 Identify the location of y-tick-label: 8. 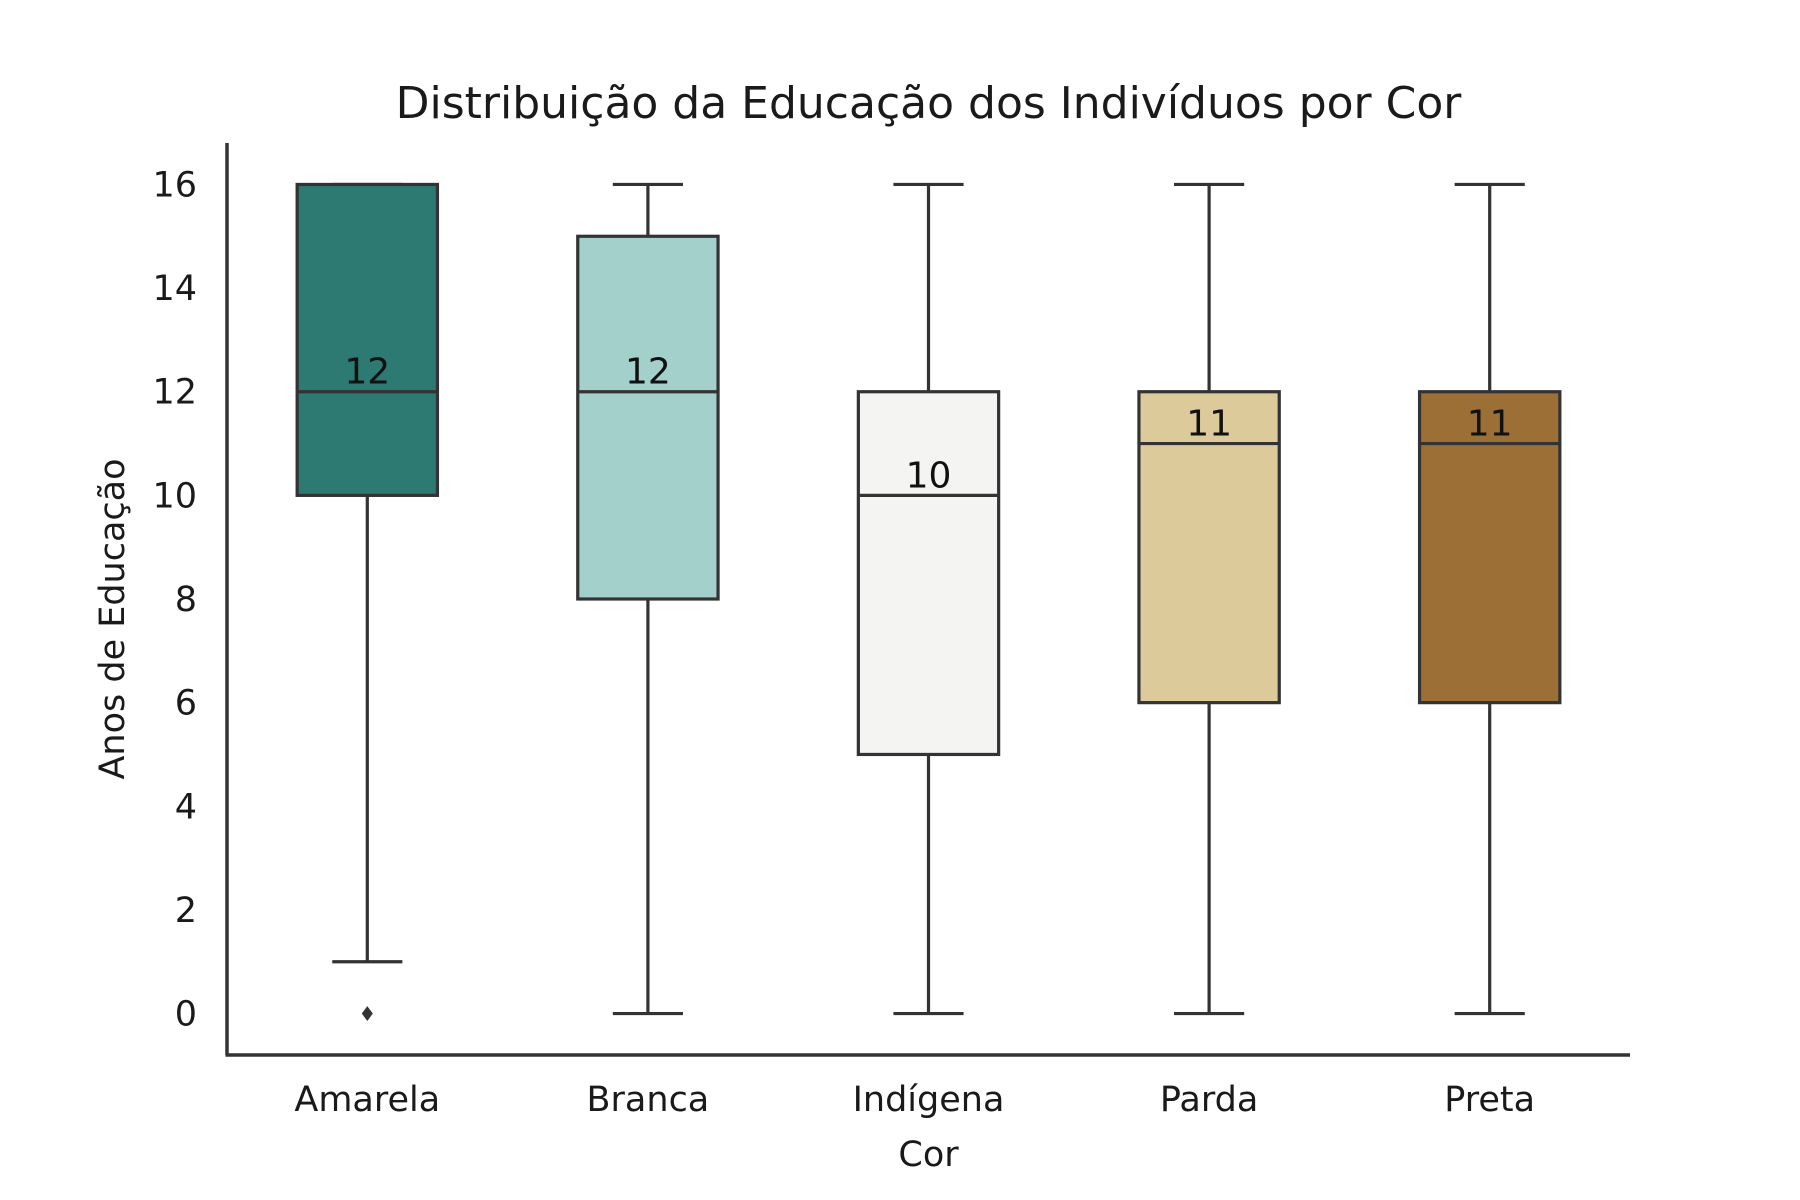
(186, 600).